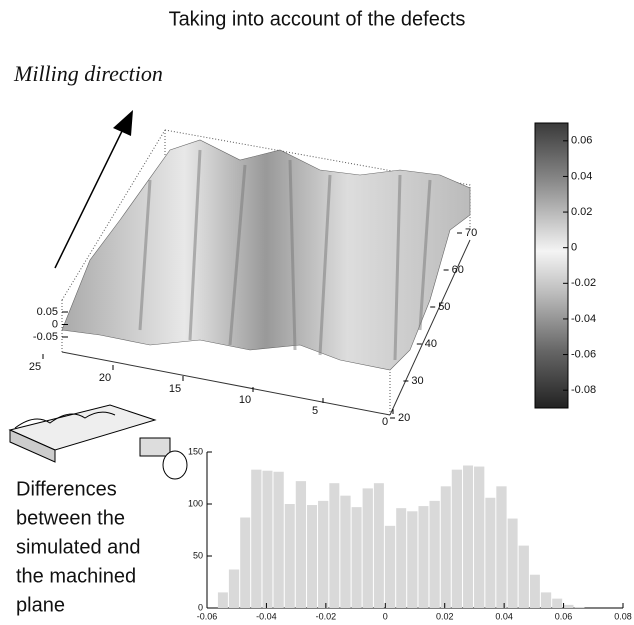 The image size is (634, 625). Describe the element at coordinates (564, 616) in the screenshot. I see `x-tick-label: 0.06` at that location.